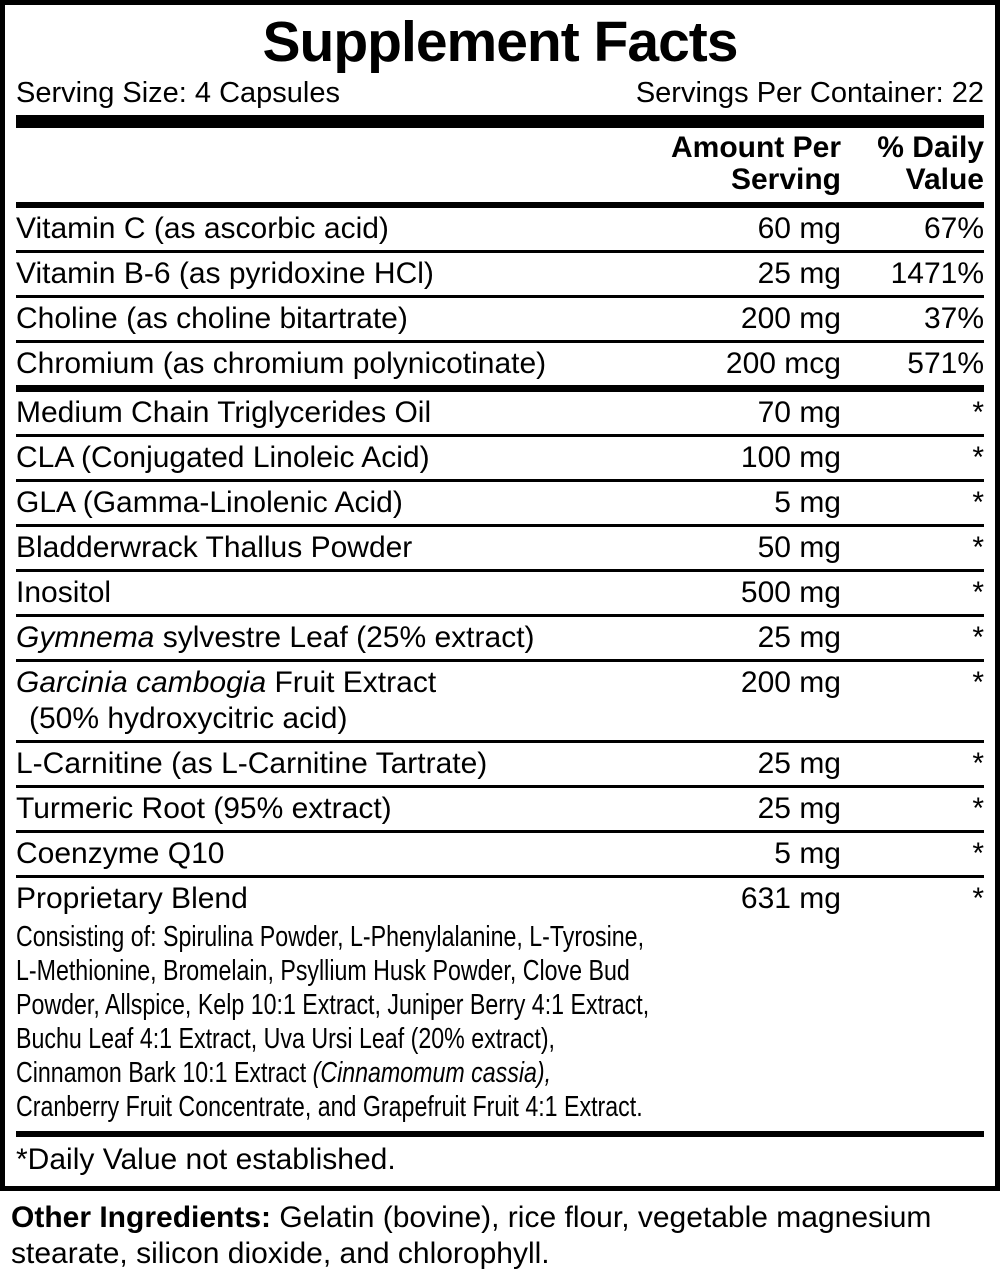  What do you see at coordinates (188, 718) in the screenshot?
I see `nutrient-name-subline: (50% hydroxycitric acid)` at bounding box center [188, 718].